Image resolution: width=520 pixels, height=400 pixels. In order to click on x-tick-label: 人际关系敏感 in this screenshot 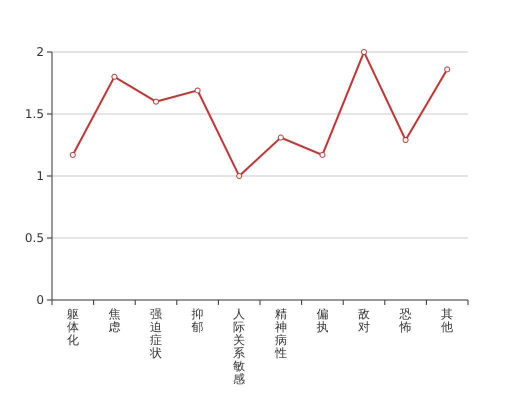, I will do `click(239, 346)`.